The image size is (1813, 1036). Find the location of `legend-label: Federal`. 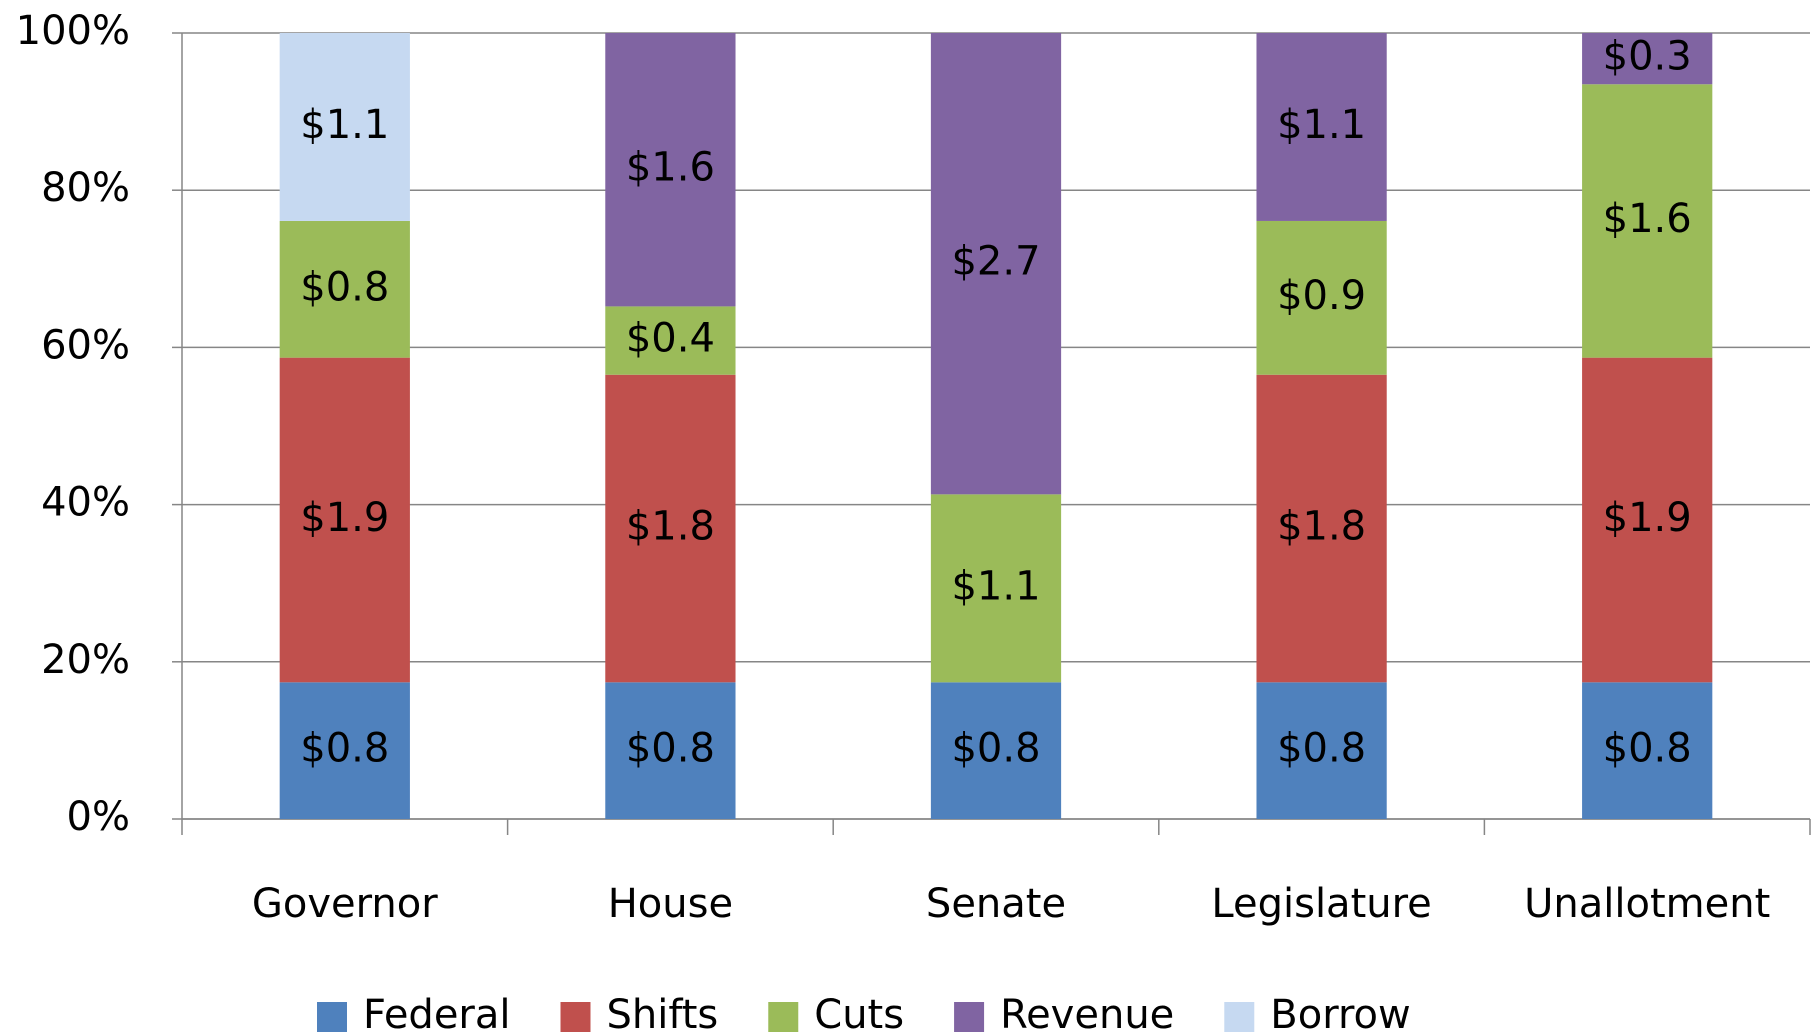

legend-label: Federal is located at coordinates (437, 1014).